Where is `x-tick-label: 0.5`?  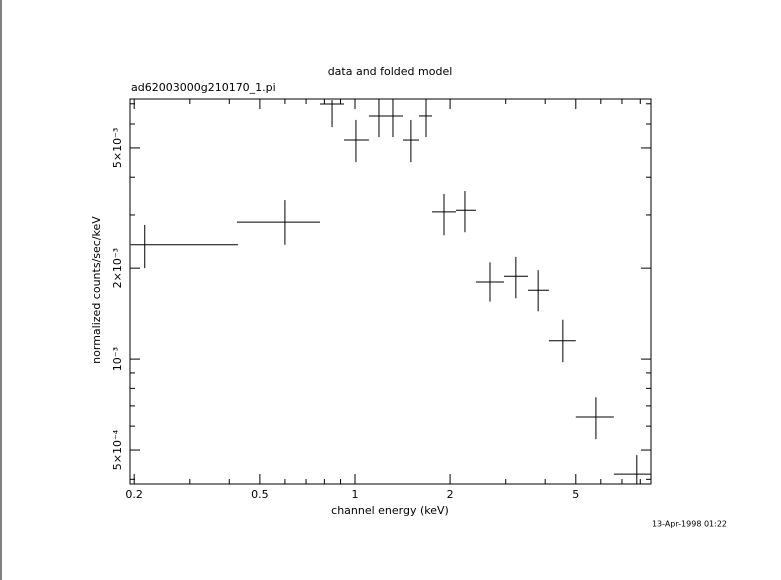 x-tick-label: 0.5 is located at coordinates (260, 494).